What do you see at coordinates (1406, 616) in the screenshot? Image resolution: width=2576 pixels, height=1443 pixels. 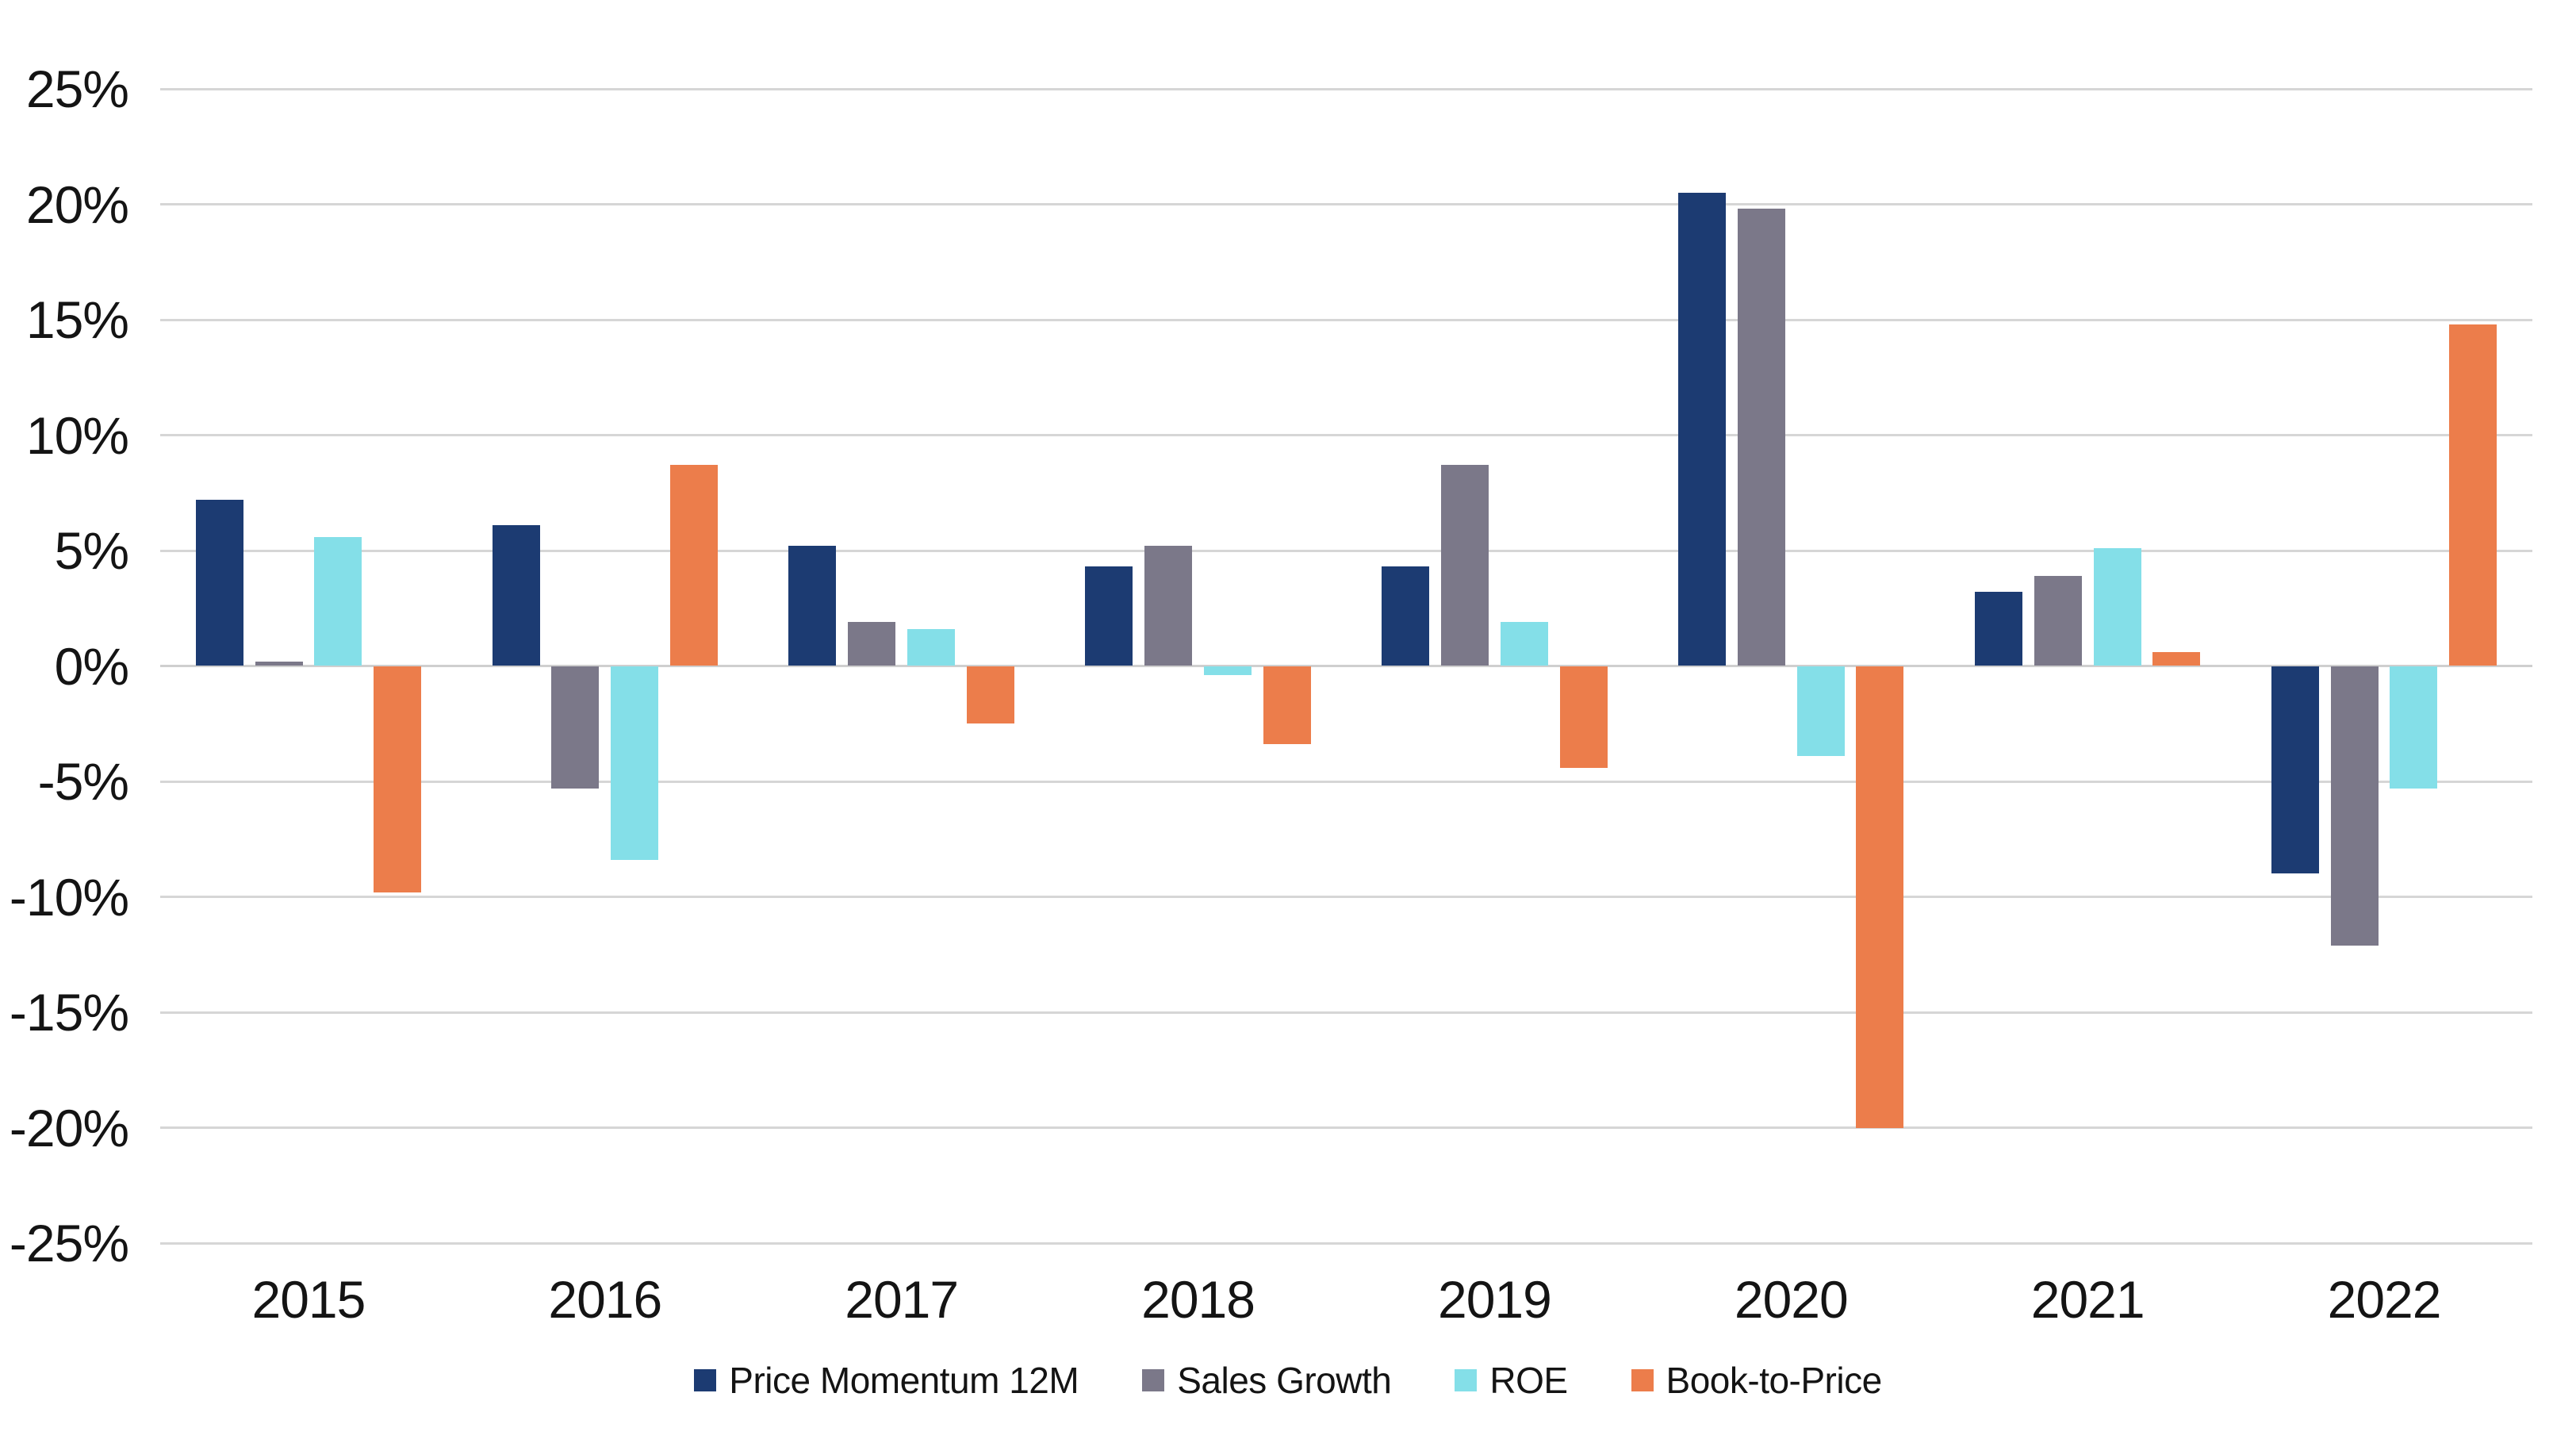 I see `bar-2019-price-momentum-12m` at bounding box center [1406, 616].